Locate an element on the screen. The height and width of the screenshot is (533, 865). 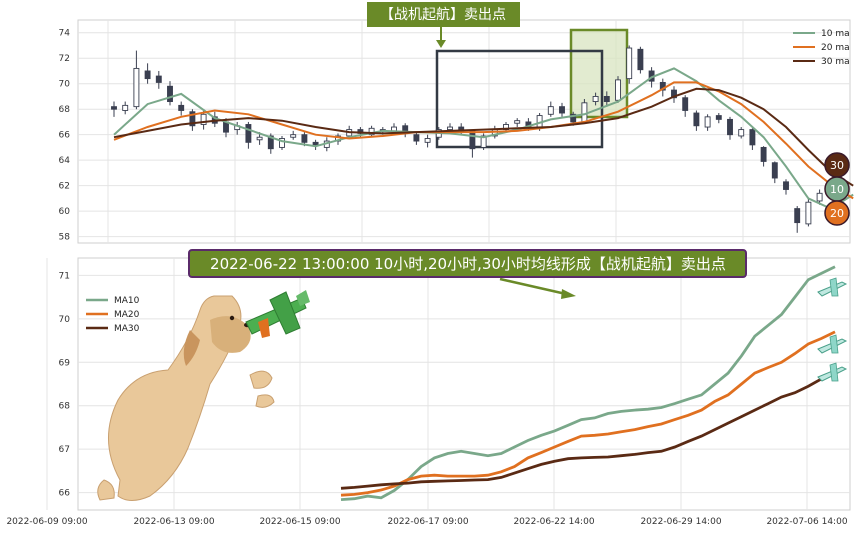
bottom-y-axis: 66 67 68 69 70 71 is located at coordinates (65, 384).